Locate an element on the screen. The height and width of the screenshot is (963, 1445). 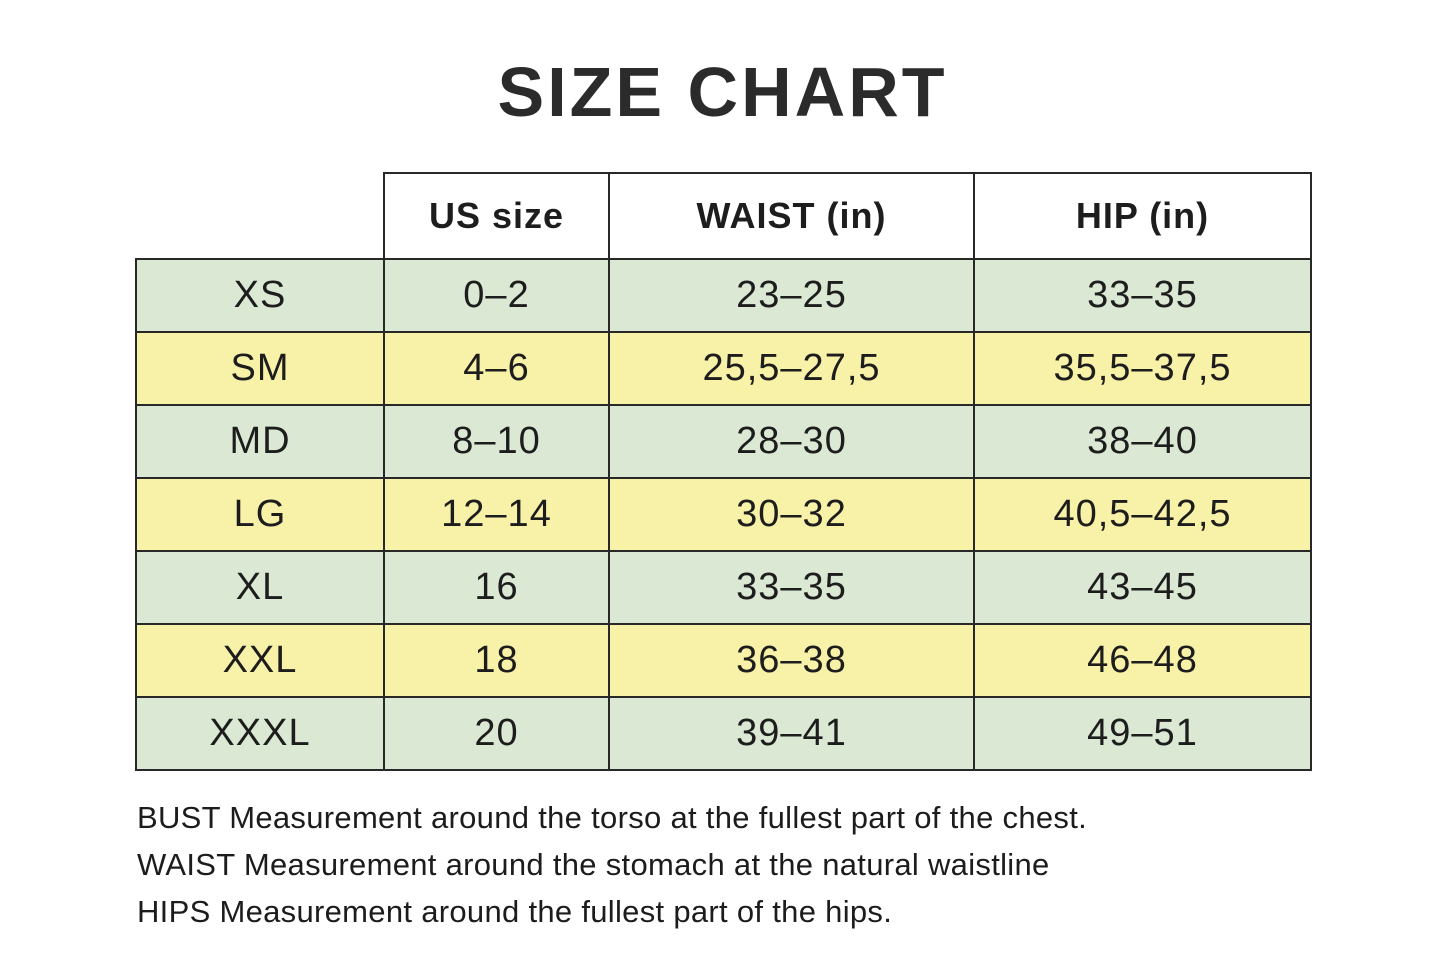
waist-cell: 25,5–27,5 is located at coordinates (791, 368).